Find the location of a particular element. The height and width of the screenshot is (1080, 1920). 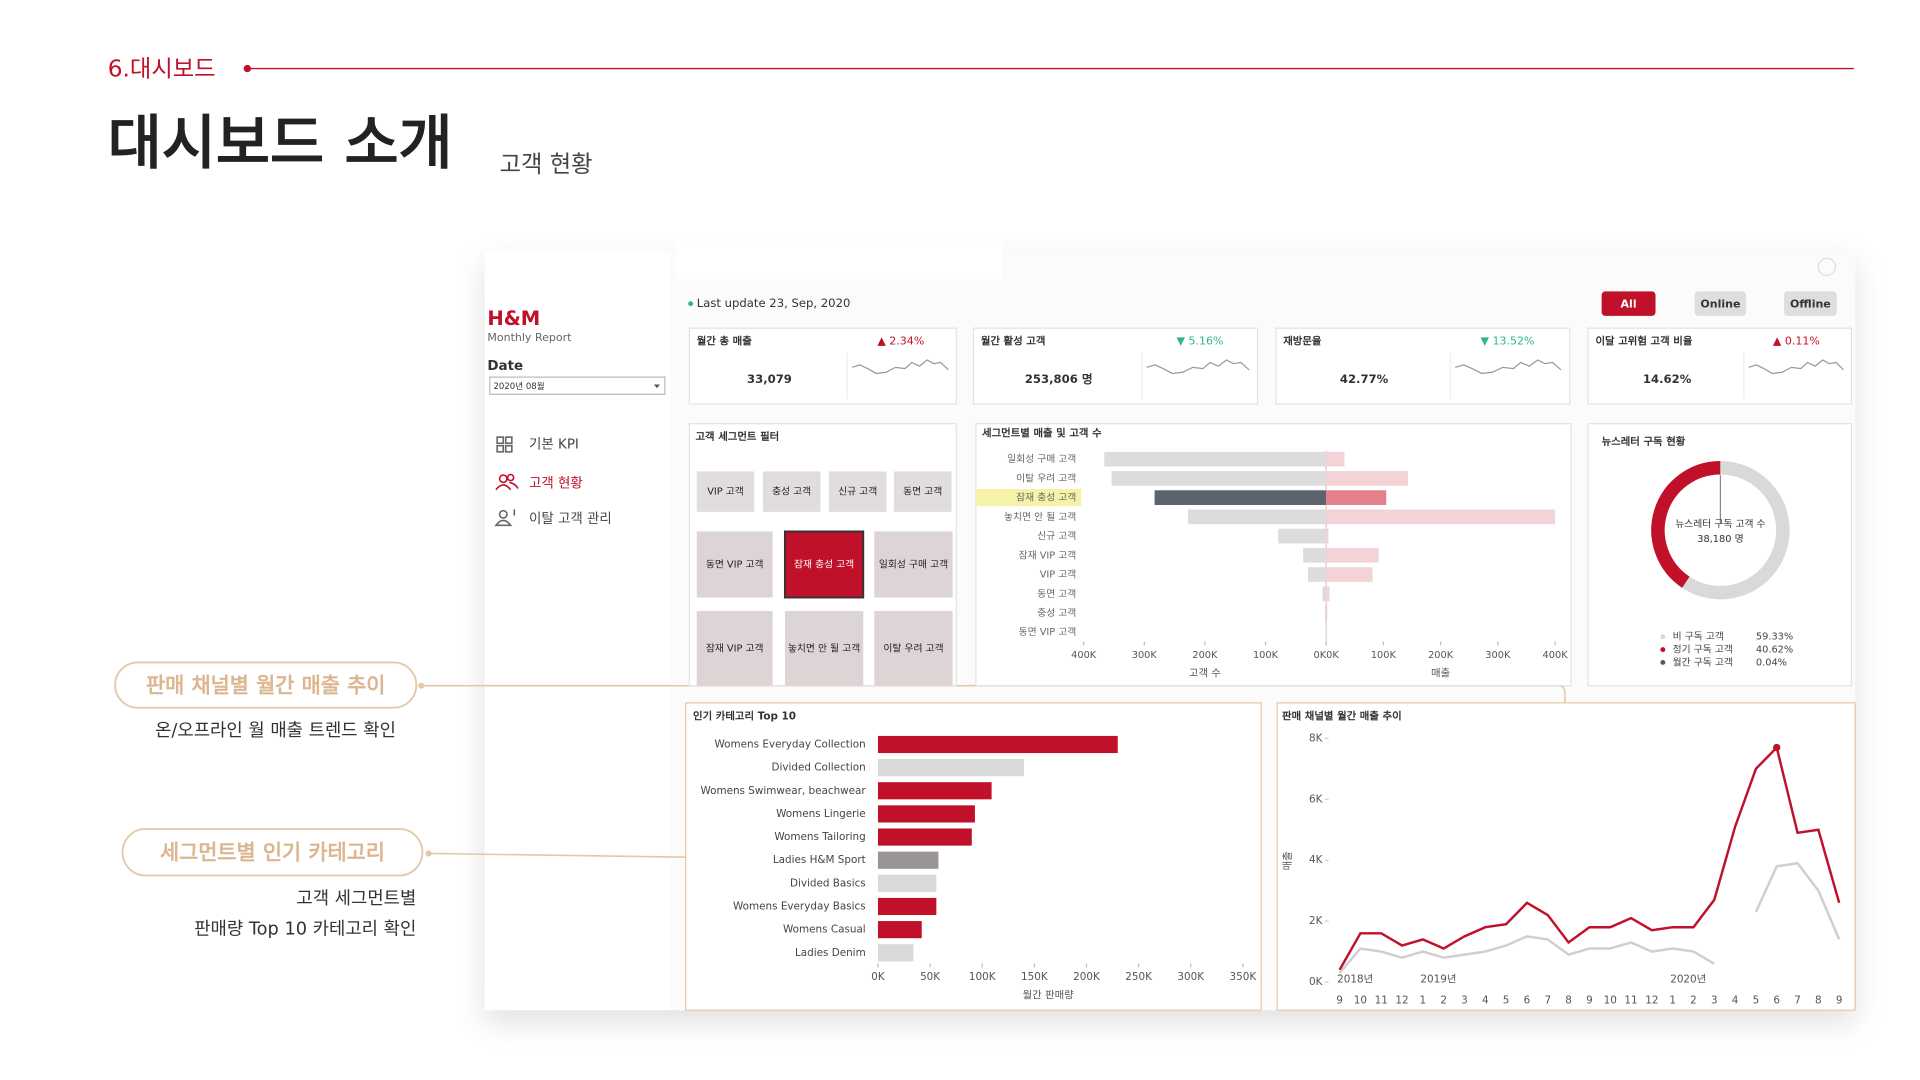

segment-label: 잠재 충성 고객 is located at coordinates (824, 564).